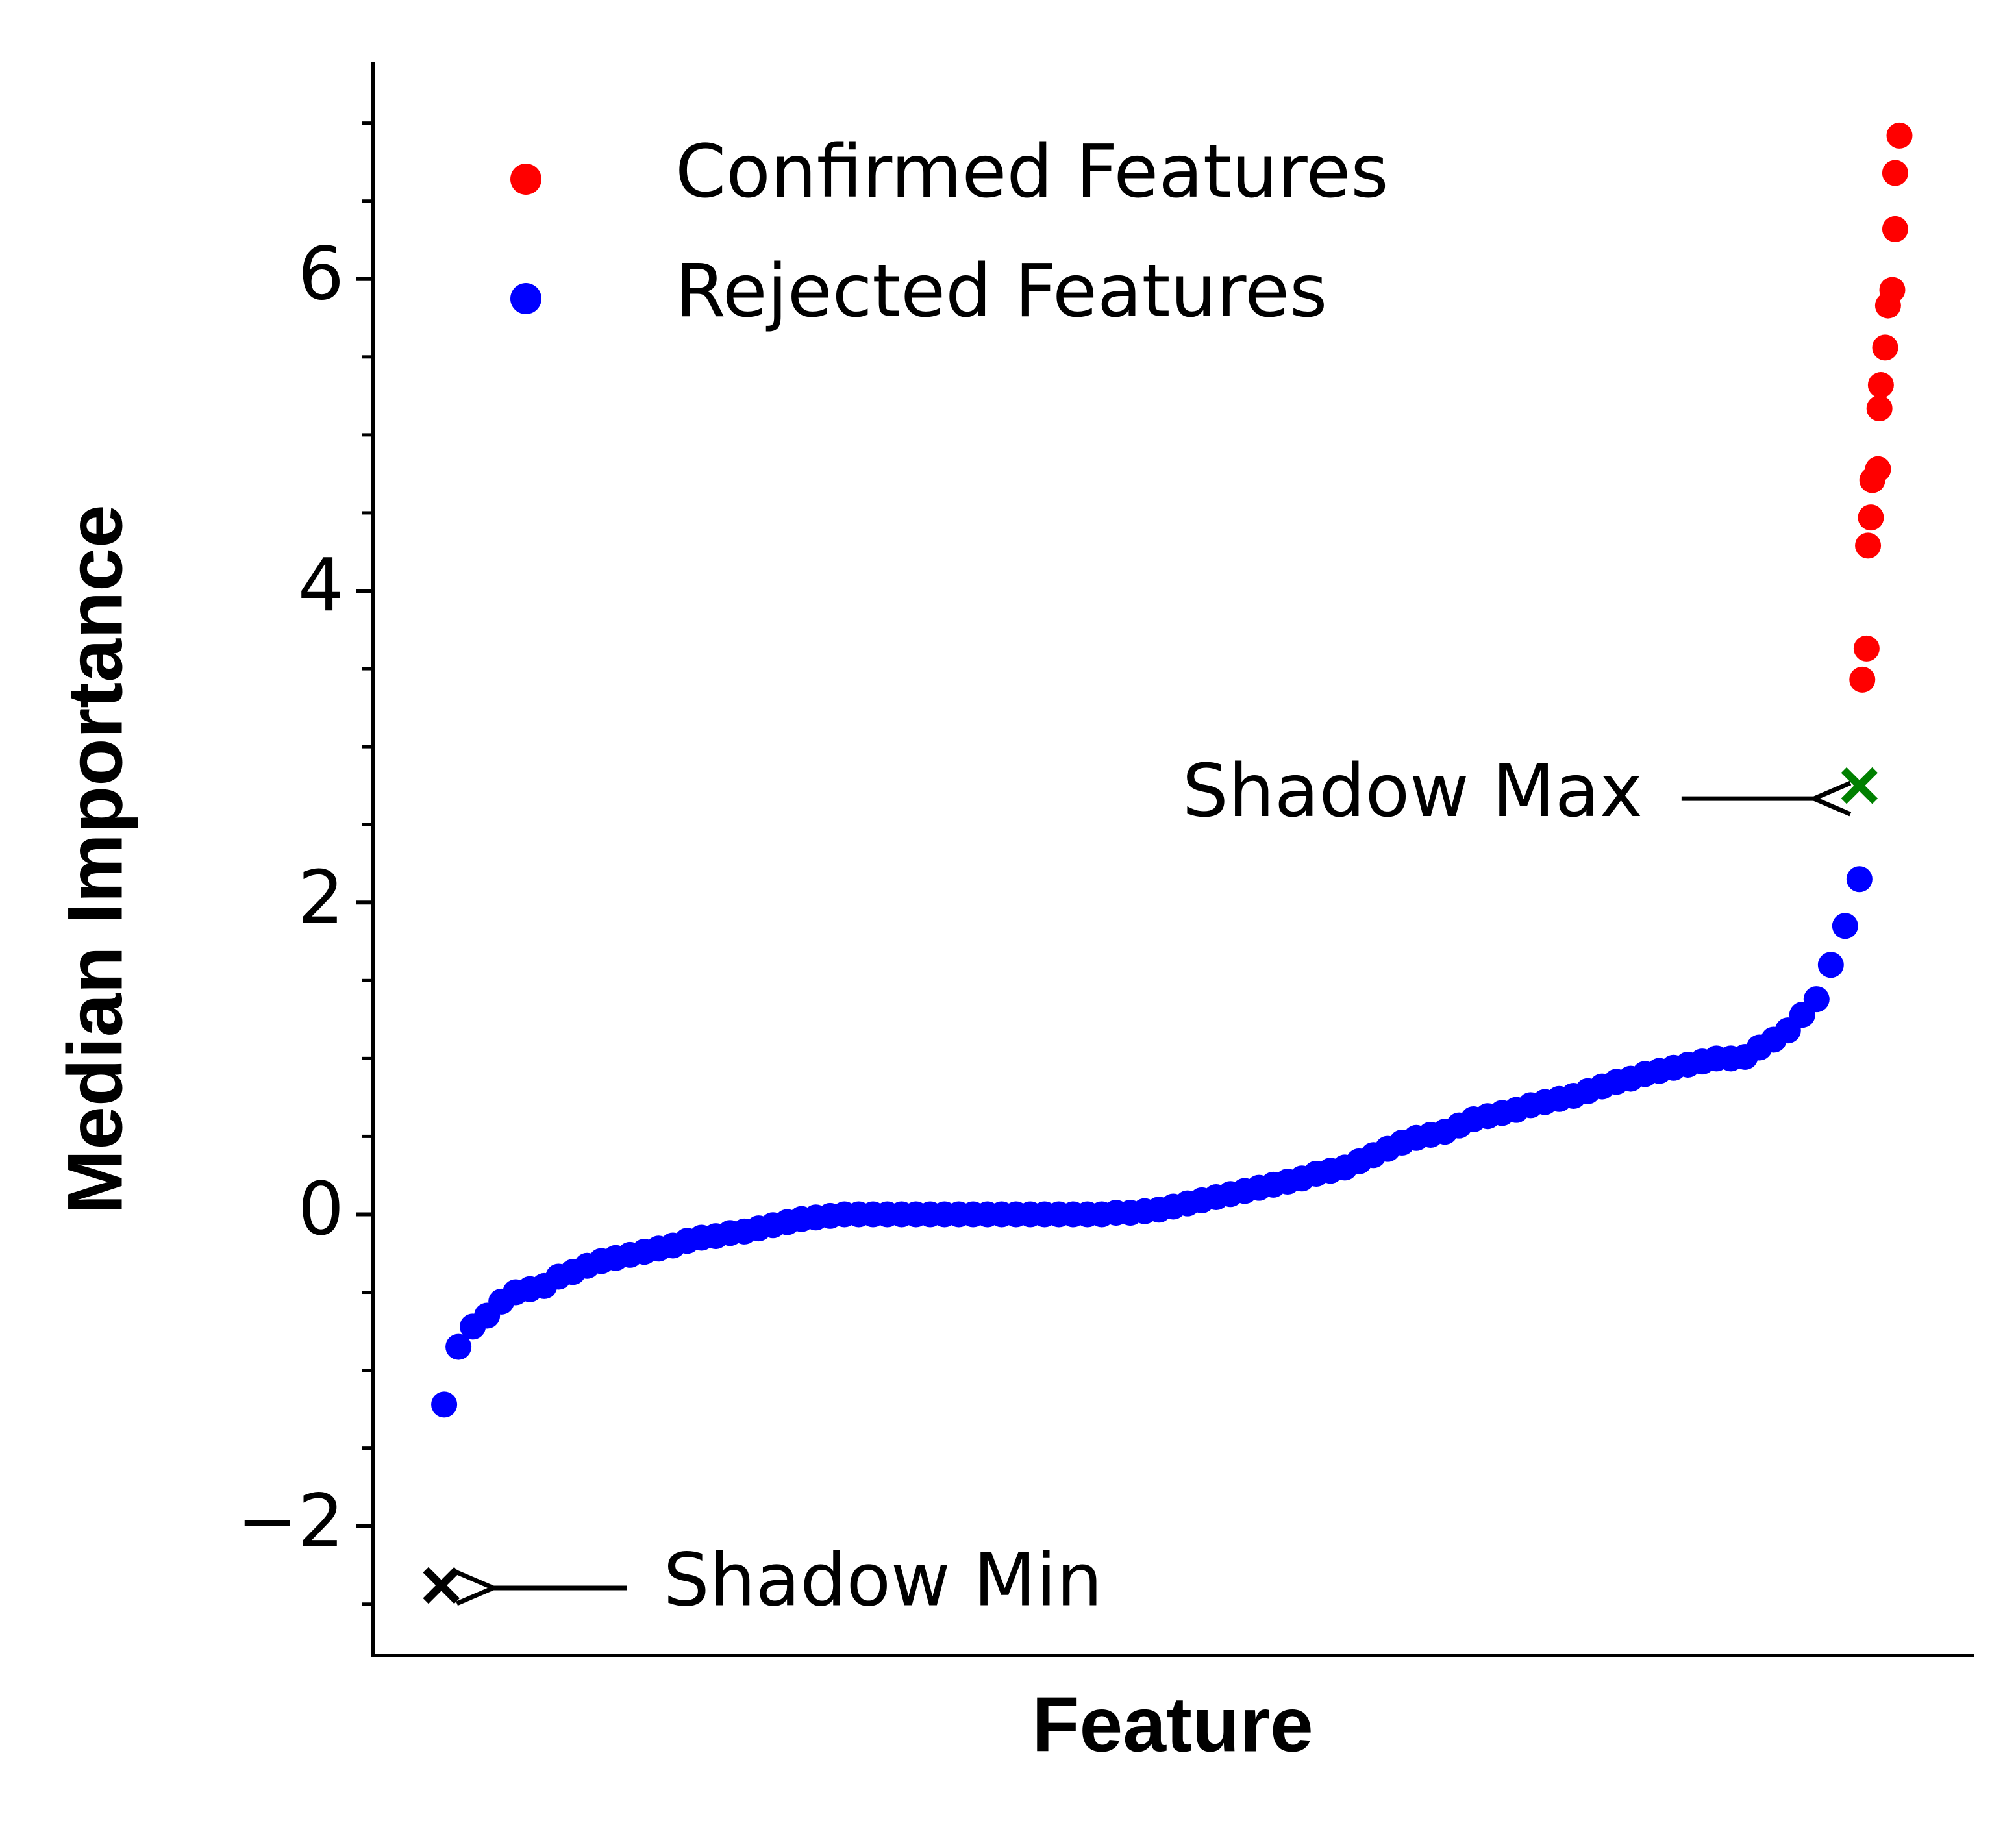 This screenshot has height=1823, width=2016. I want to click on y-axis-label: Median Importance, so click(95, 859).